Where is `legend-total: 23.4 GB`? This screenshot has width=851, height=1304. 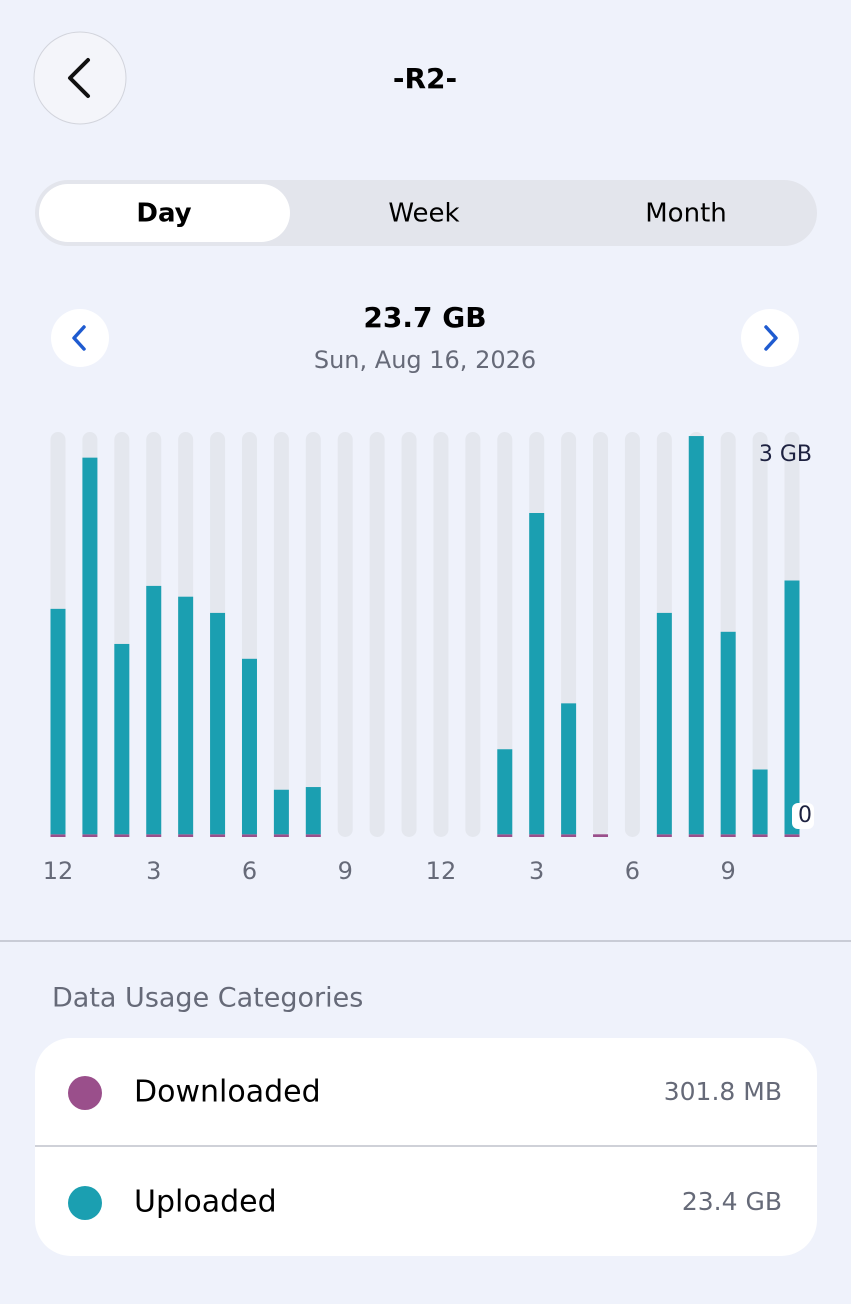
legend-total: 23.4 GB is located at coordinates (732, 1201).